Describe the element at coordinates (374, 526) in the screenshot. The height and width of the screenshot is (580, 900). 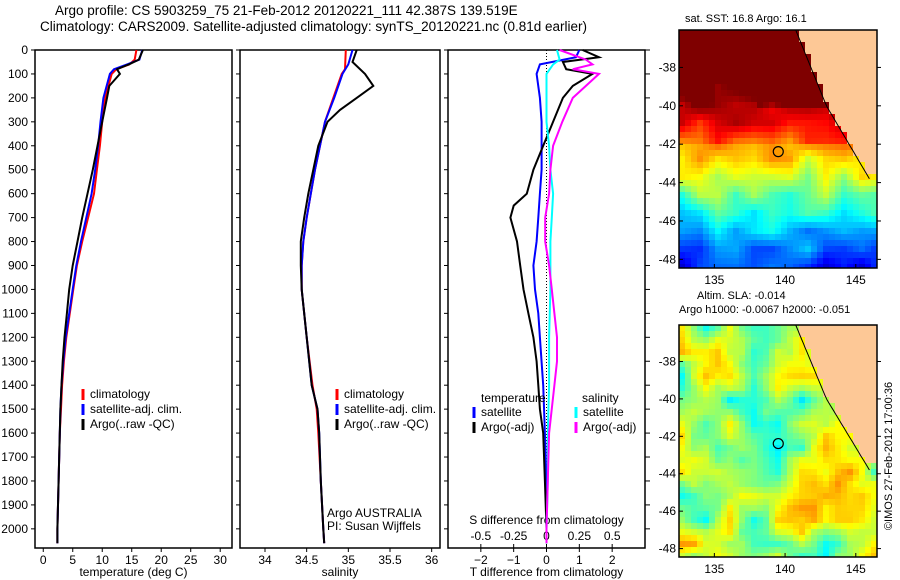
I see `annotation-text: PI: Susan Wijffels` at that location.